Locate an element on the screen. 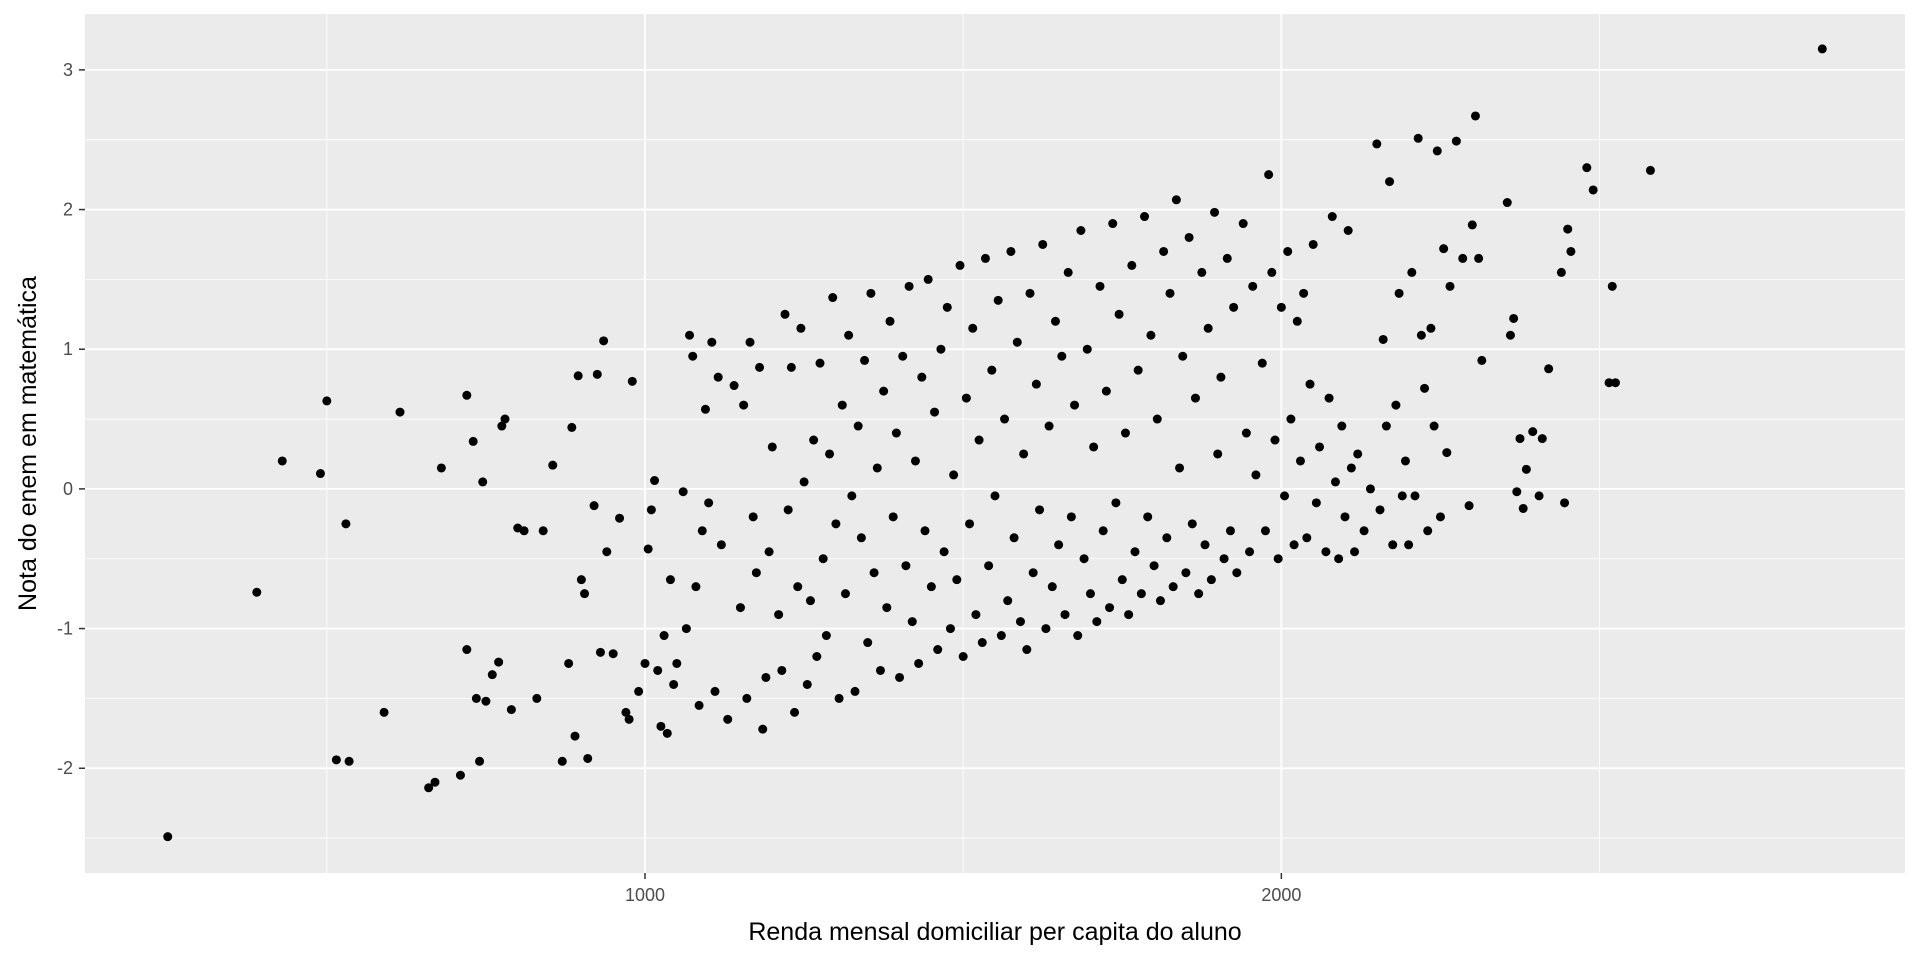 Image resolution: width=1920 pixels, height=960 pixels. y-tick-label: -2 is located at coordinates (65, 768).